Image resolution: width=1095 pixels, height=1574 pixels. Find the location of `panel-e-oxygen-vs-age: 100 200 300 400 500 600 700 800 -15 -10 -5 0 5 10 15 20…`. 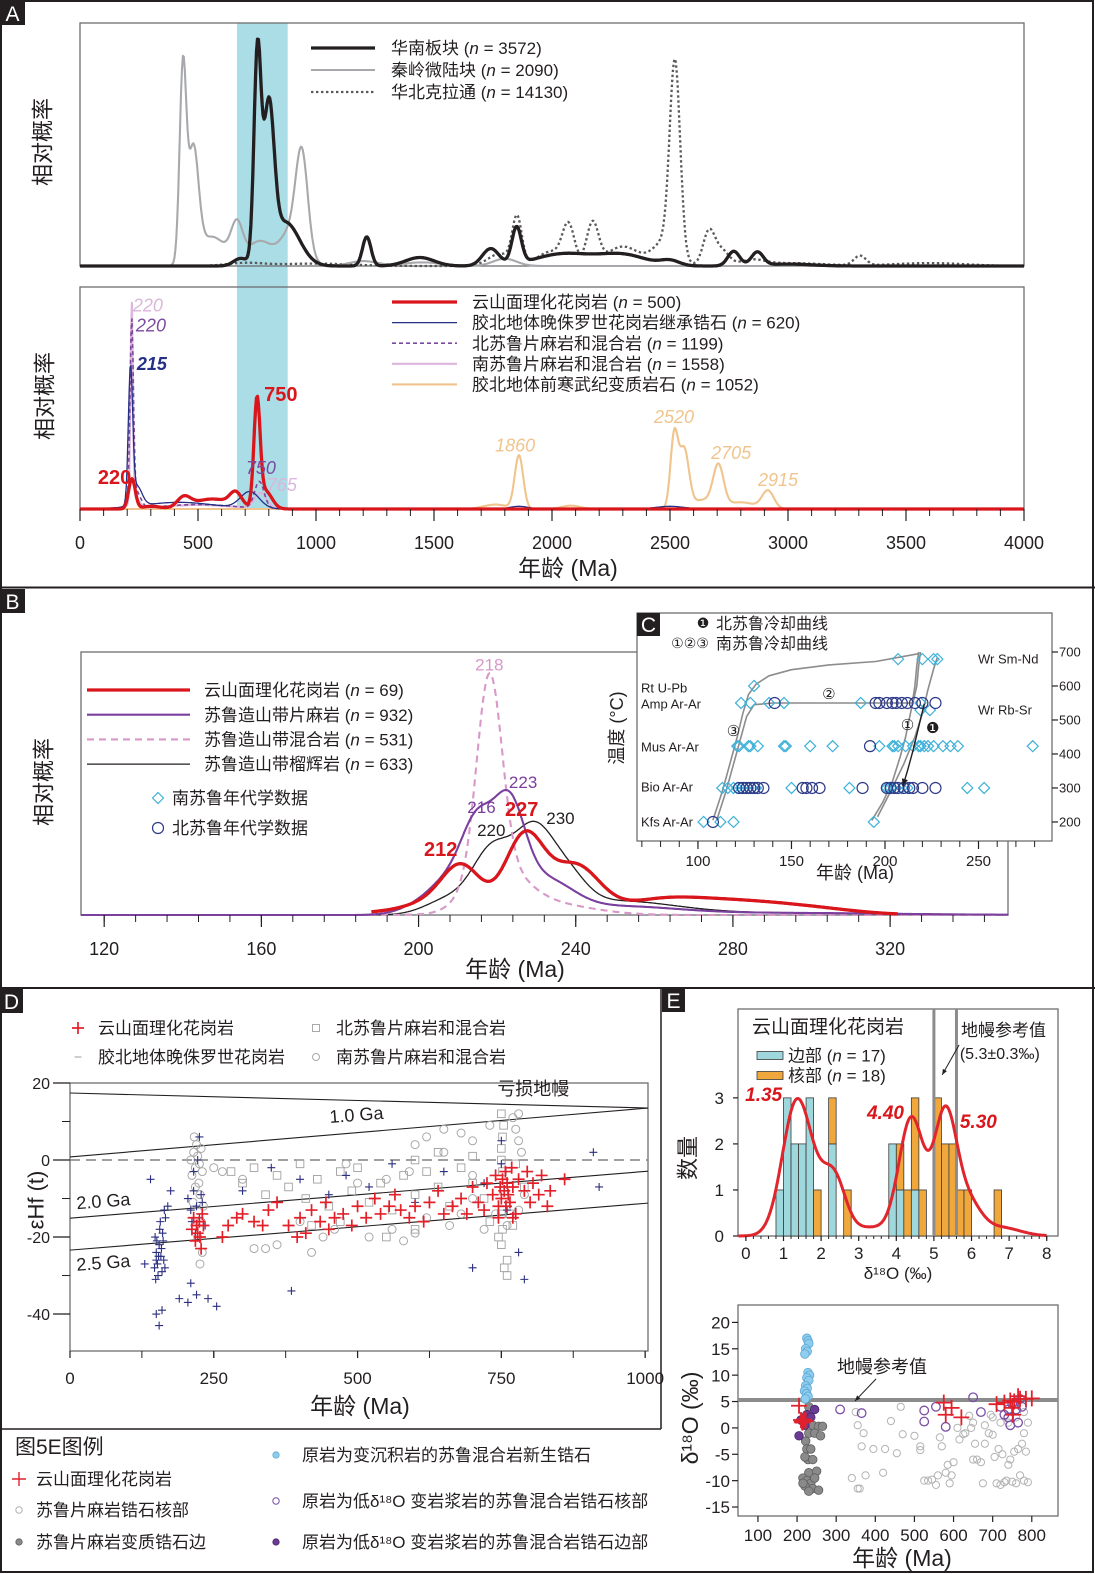

panel-e-oxygen-vs-age: 100 200 300 400 500 600 700 800 -15 -10 -5 0 5 10 15 20… is located at coordinates (882, 1424).